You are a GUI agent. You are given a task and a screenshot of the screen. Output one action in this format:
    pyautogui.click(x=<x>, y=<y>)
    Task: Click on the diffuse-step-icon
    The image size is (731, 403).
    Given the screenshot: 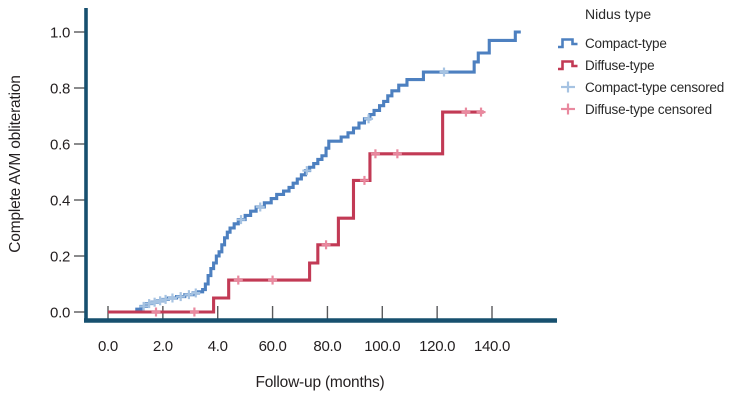 What is the action you would take?
    pyautogui.click(x=568, y=65)
    